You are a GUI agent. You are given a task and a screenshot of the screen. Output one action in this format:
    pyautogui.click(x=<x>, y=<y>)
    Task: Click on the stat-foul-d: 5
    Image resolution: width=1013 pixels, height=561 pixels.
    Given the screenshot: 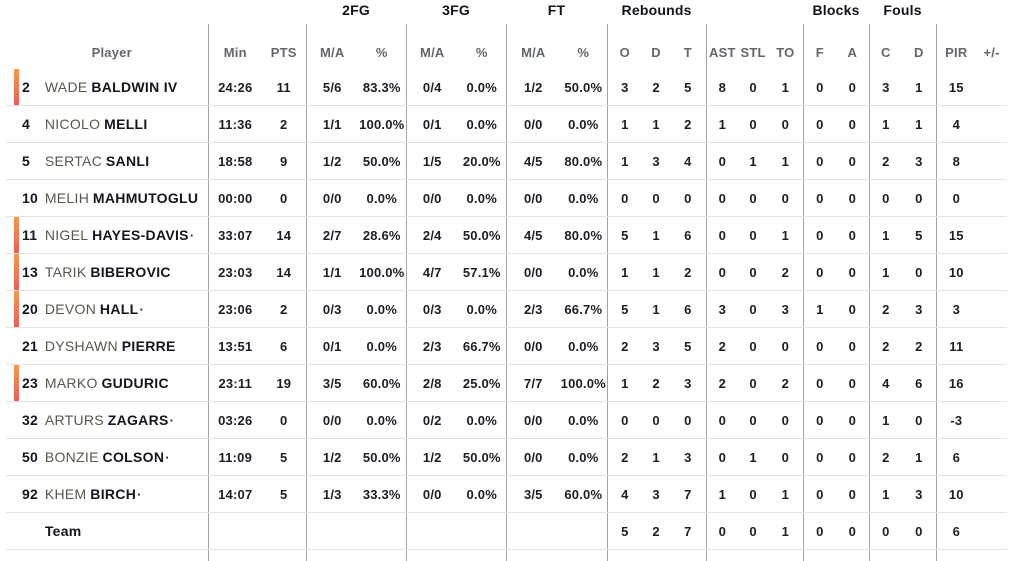 What is the action you would take?
    pyautogui.click(x=919, y=235)
    